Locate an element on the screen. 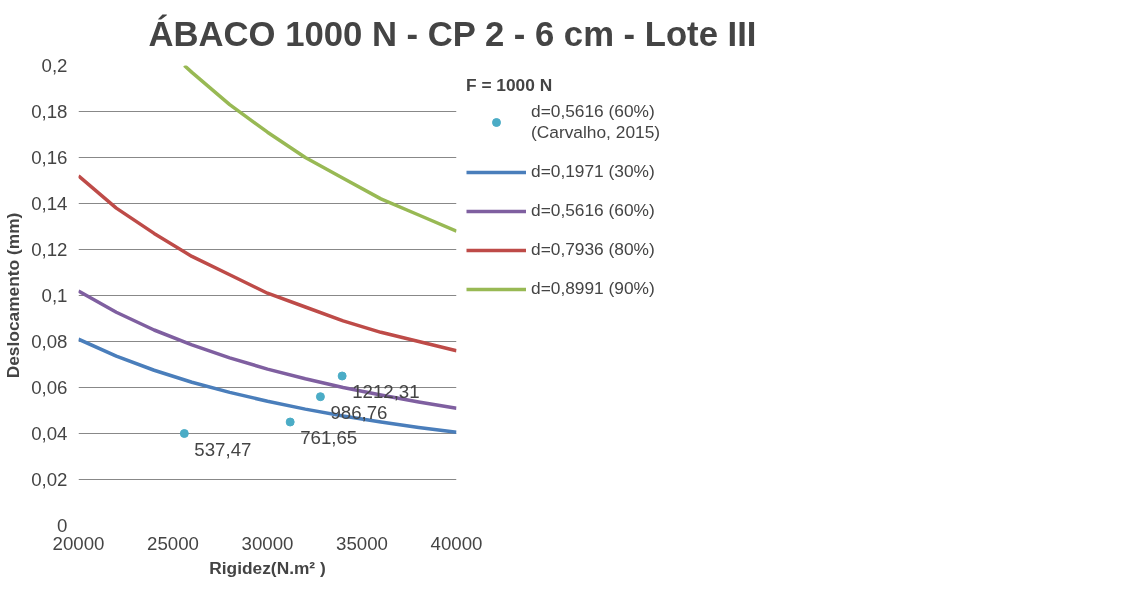  y-tick-label: 0,16 is located at coordinates (49, 157).